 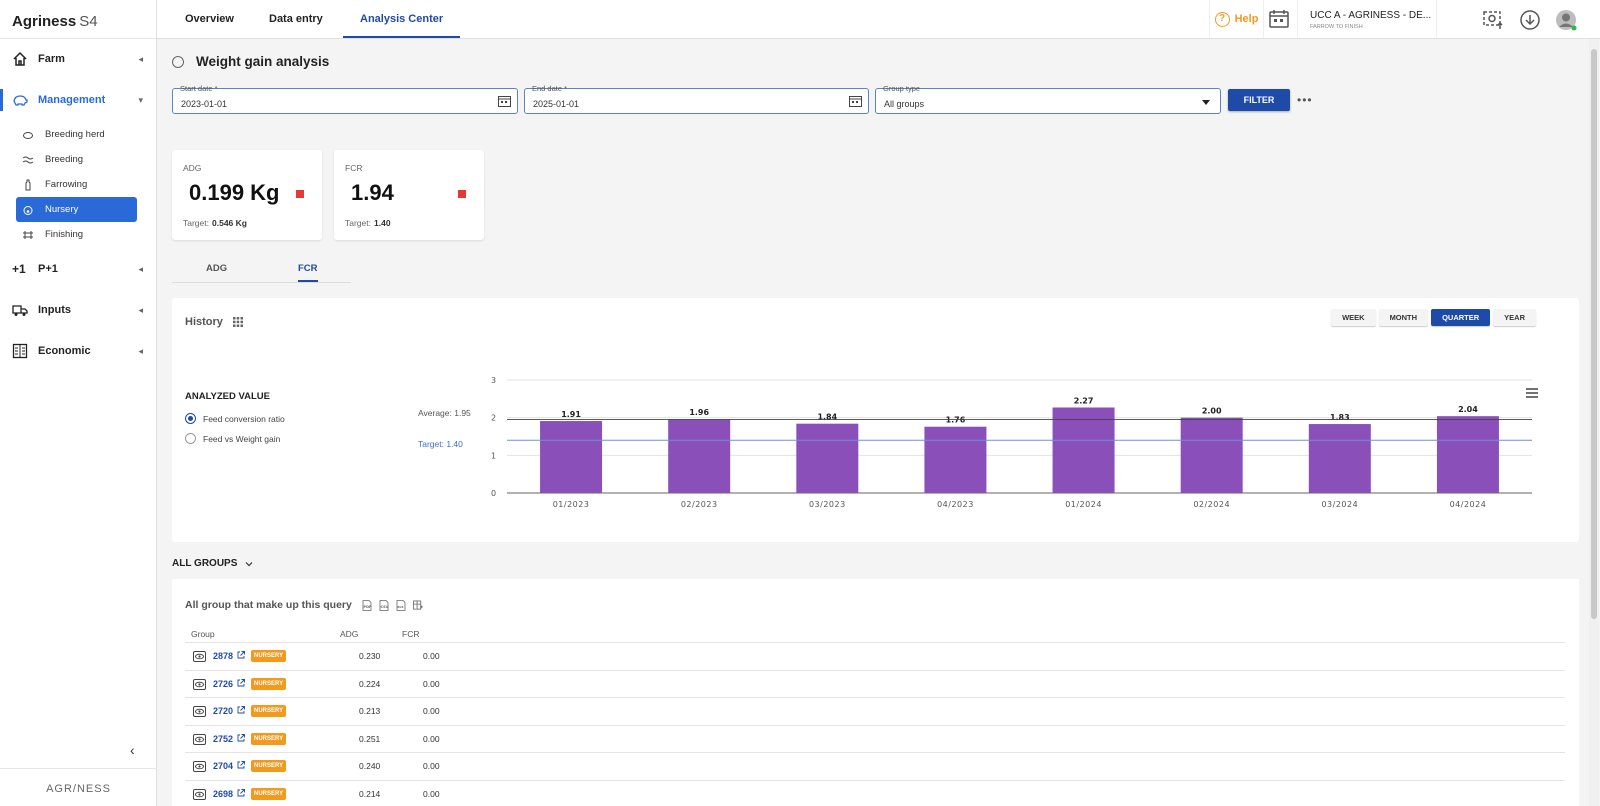 I want to click on pen-icon, so click(x=28, y=234).